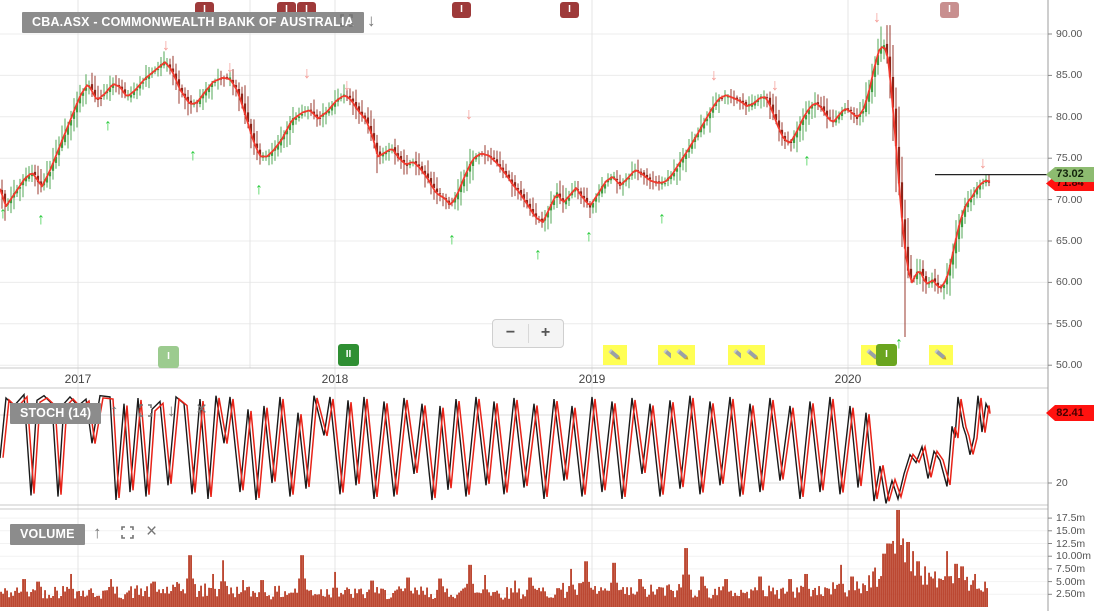 This screenshot has height=611, width=1094. I want to click on volume-axis-label: 7.50m, so click(1071, 568).